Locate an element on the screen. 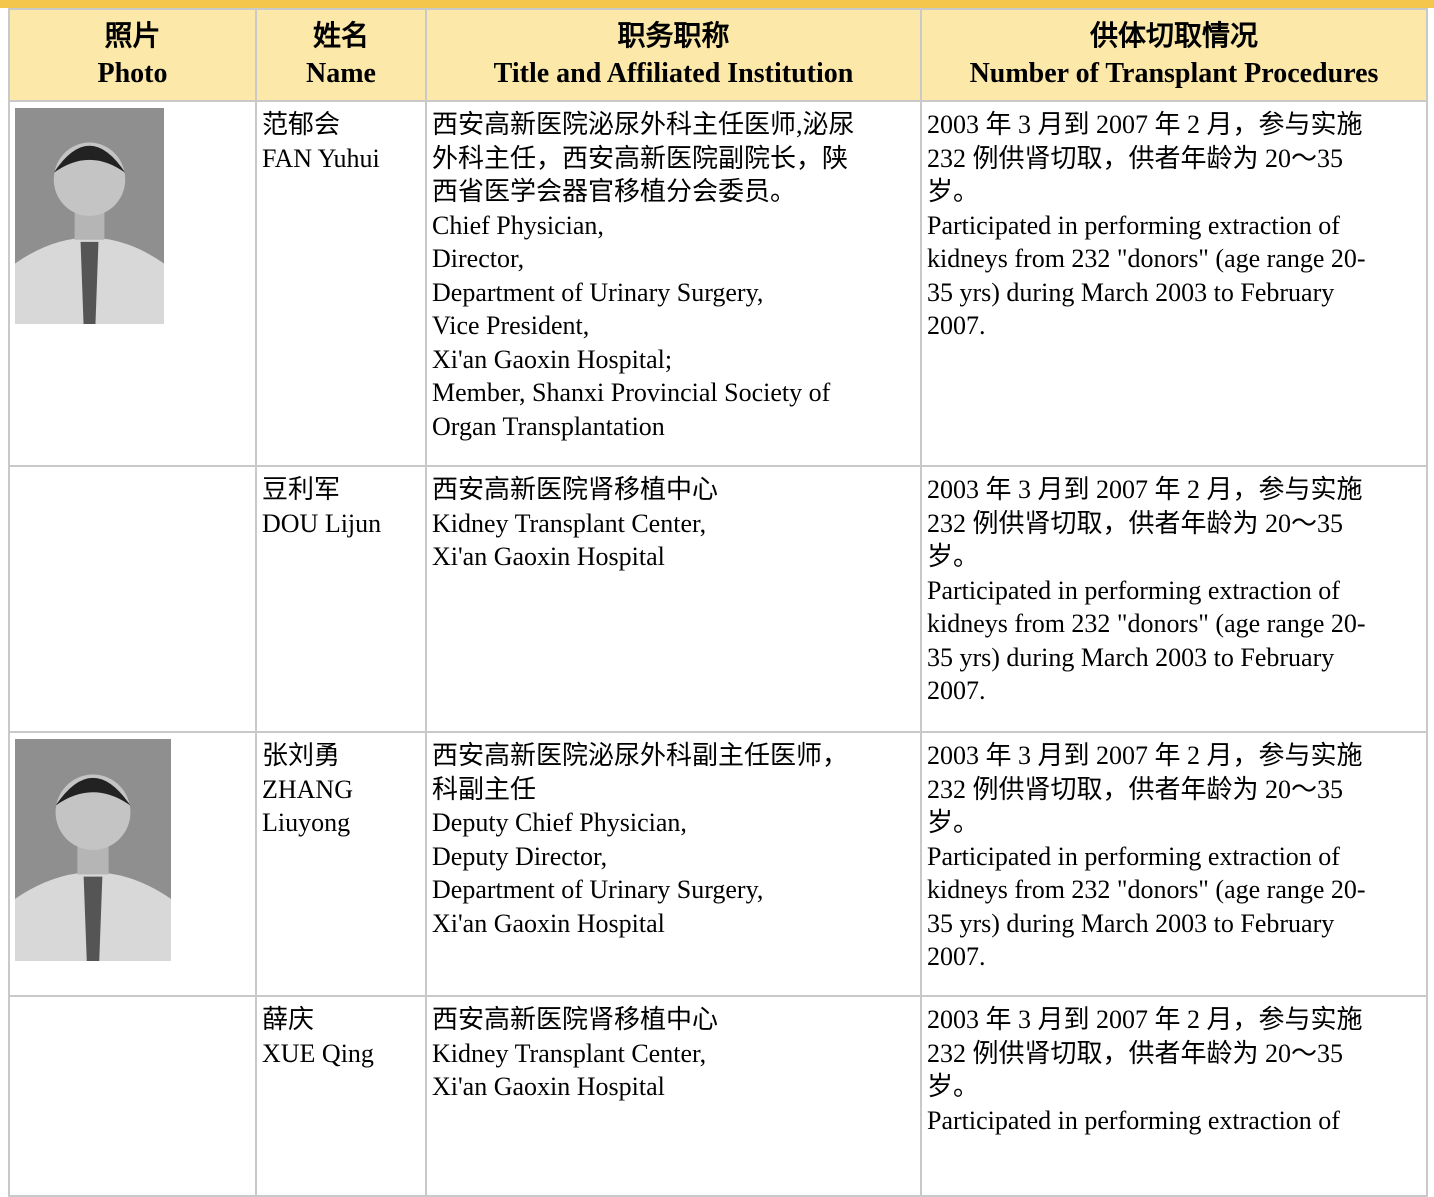  name-line: Liuyong is located at coordinates (306, 822).